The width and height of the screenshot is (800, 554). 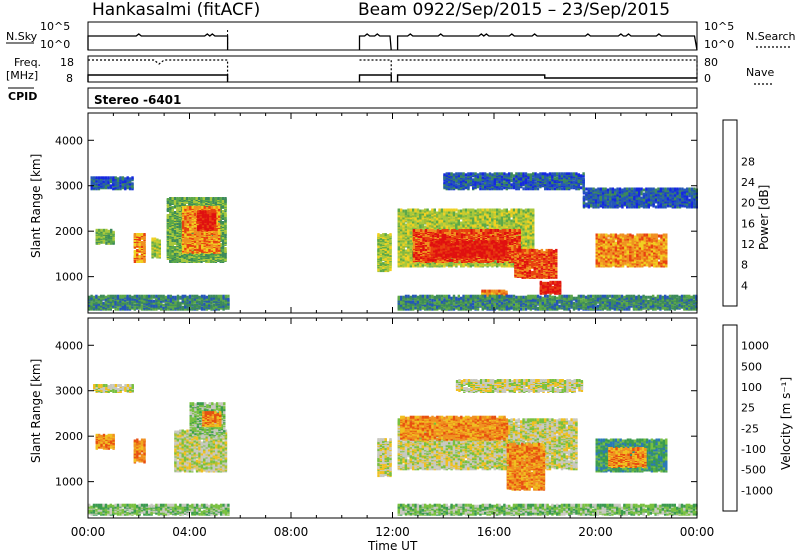 What do you see at coordinates (546, 78) in the screenshot?
I see `nave-line` at bounding box center [546, 78].